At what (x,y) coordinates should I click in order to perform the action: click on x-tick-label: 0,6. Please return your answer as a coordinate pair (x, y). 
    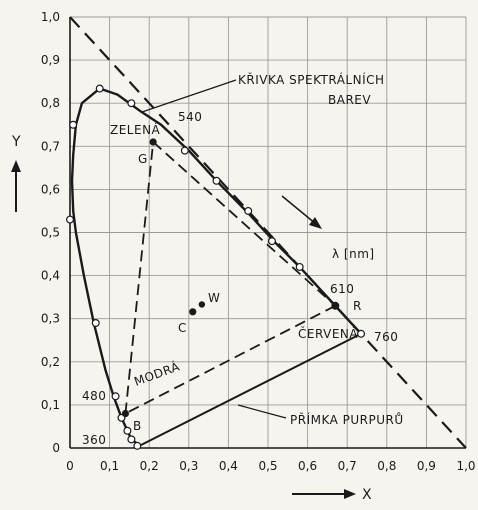
    Looking at the image, I should click on (307, 466).